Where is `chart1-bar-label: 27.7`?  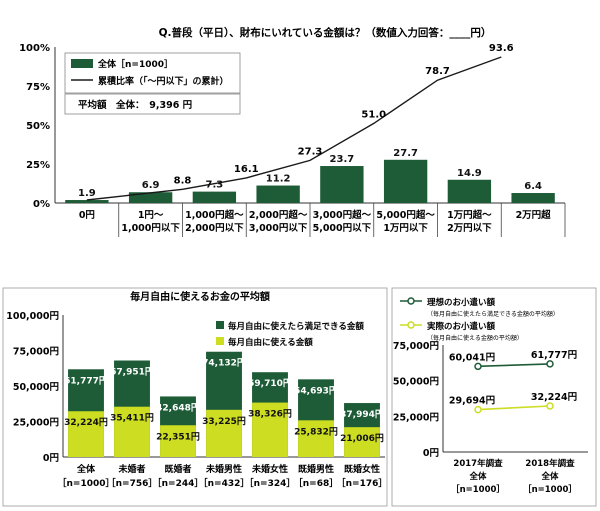
chart1-bar-label: 27.7 is located at coordinates (405, 153).